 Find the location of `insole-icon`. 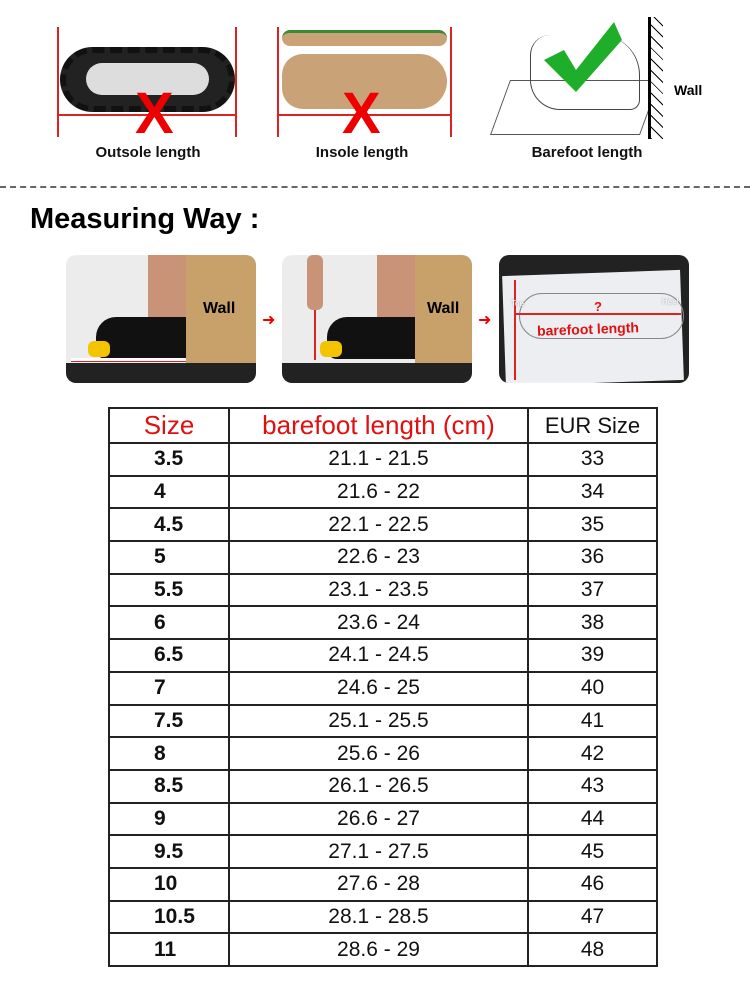

insole-icon is located at coordinates (364, 81).